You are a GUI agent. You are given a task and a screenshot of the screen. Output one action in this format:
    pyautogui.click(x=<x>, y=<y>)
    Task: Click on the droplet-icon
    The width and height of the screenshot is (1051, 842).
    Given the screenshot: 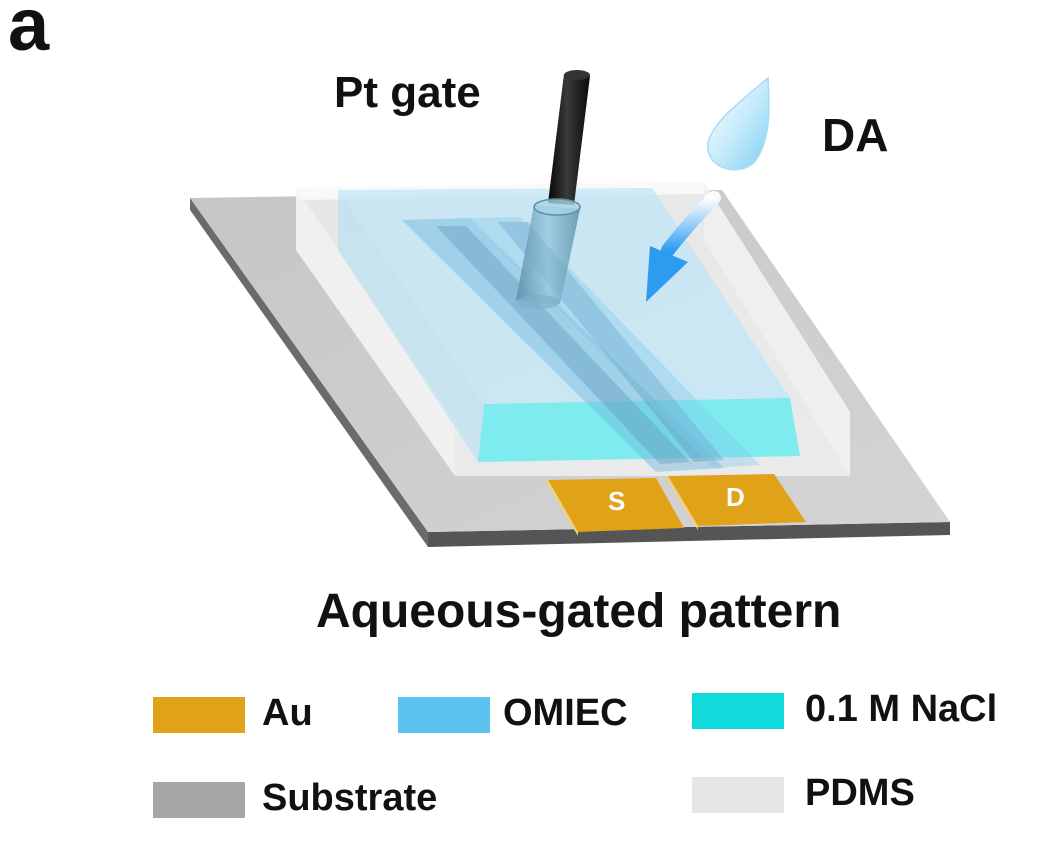 What is the action you would take?
    pyautogui.click(x=738, y=123)
    